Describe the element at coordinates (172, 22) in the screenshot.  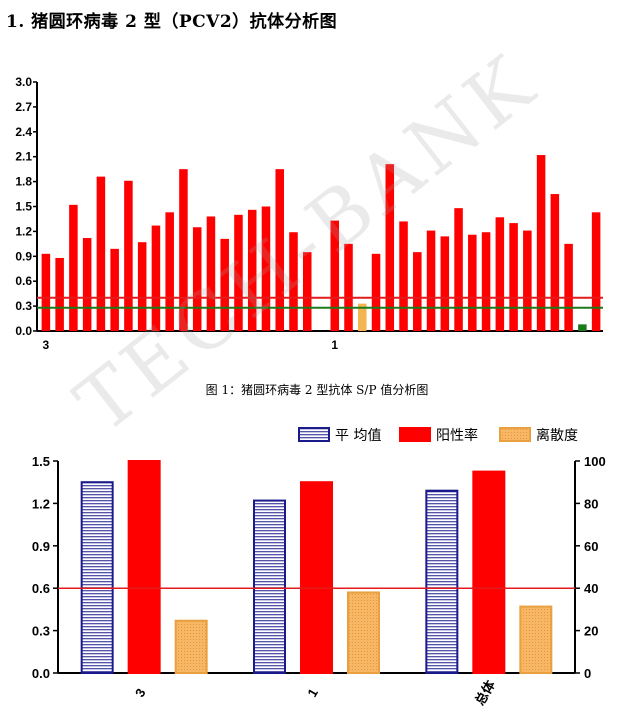
I see `page-title: 1. 猪圆环病毒 2 型（PCV2）抗体分析图` at that location.